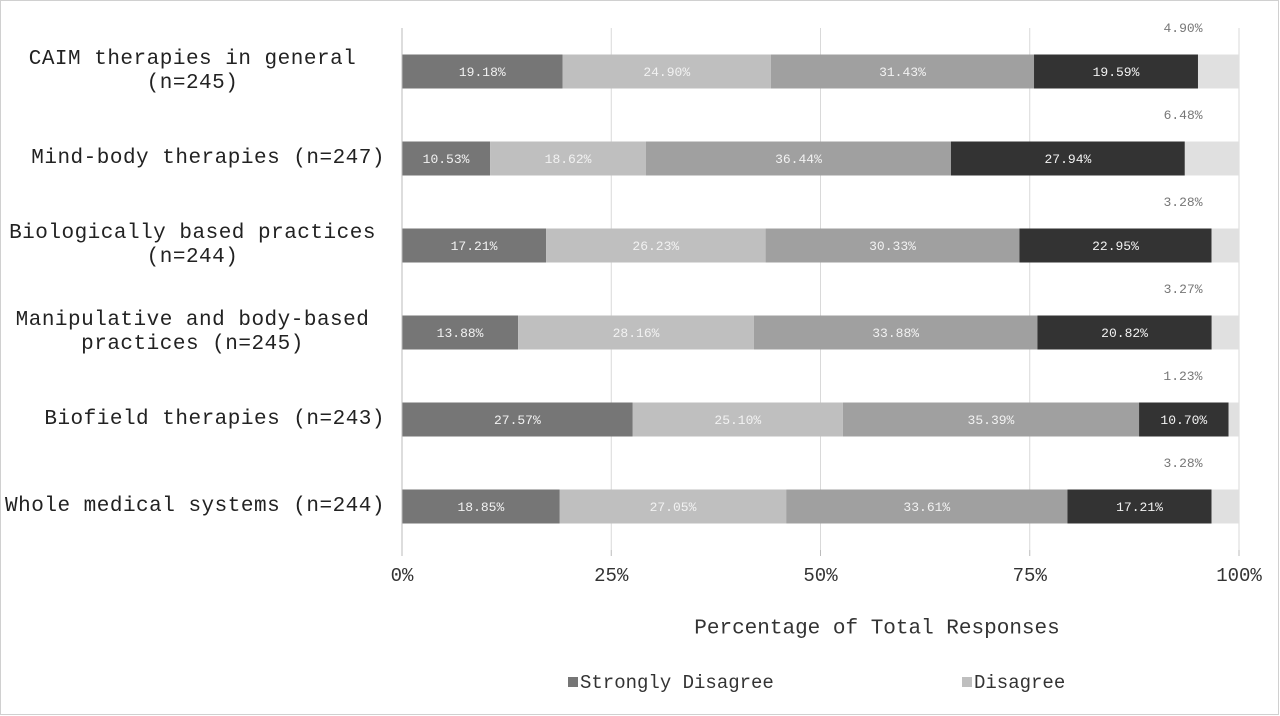 The height and width of the screenshot is (716, 1280). I want to click on value-label: 20.82%, so click(1124, 333).